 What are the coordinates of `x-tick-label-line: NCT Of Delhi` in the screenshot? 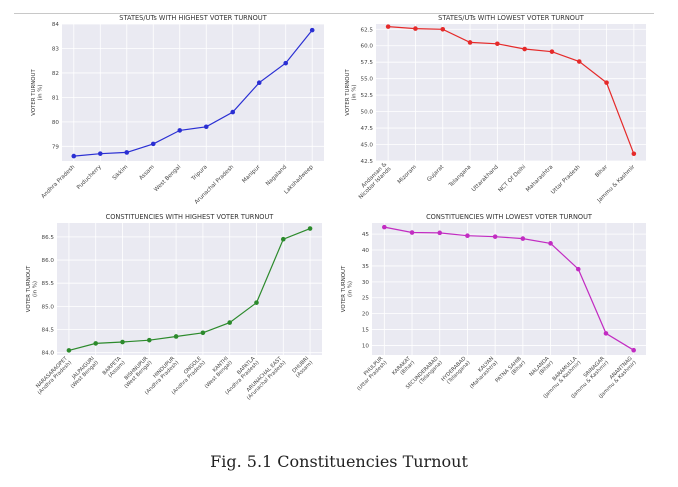 It's located at (513, 179).